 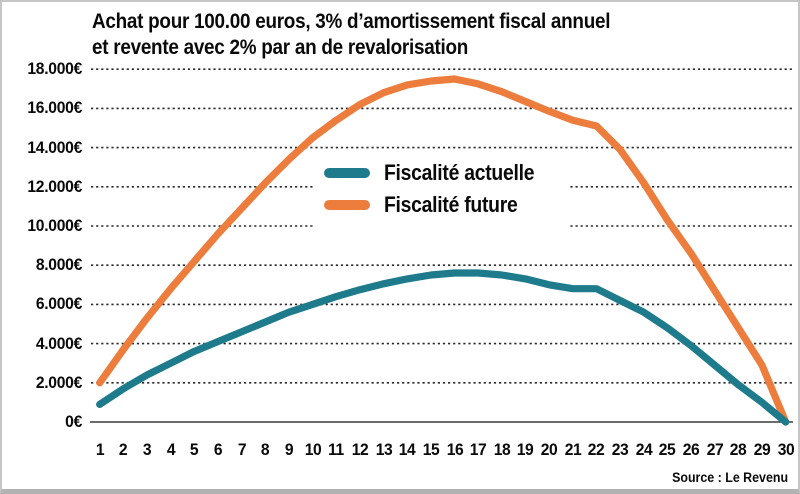 What do you see at coordinates (596, 449) in the screenshot?
I see `x-tick-label-22: 22` at bounding box center [596, 449].